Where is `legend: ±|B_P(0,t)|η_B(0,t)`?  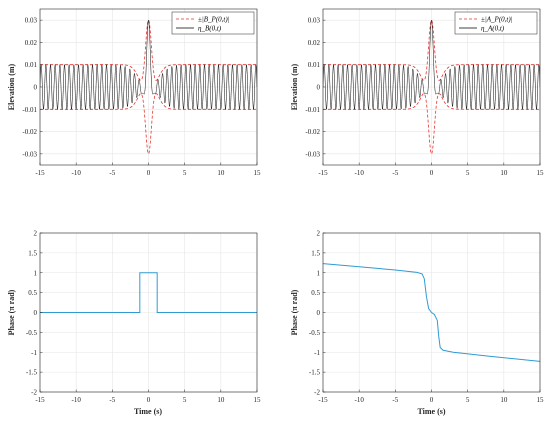
legend: ±|B_P(0,t)|η_B(0,t) is located at coordinates (213, 23).